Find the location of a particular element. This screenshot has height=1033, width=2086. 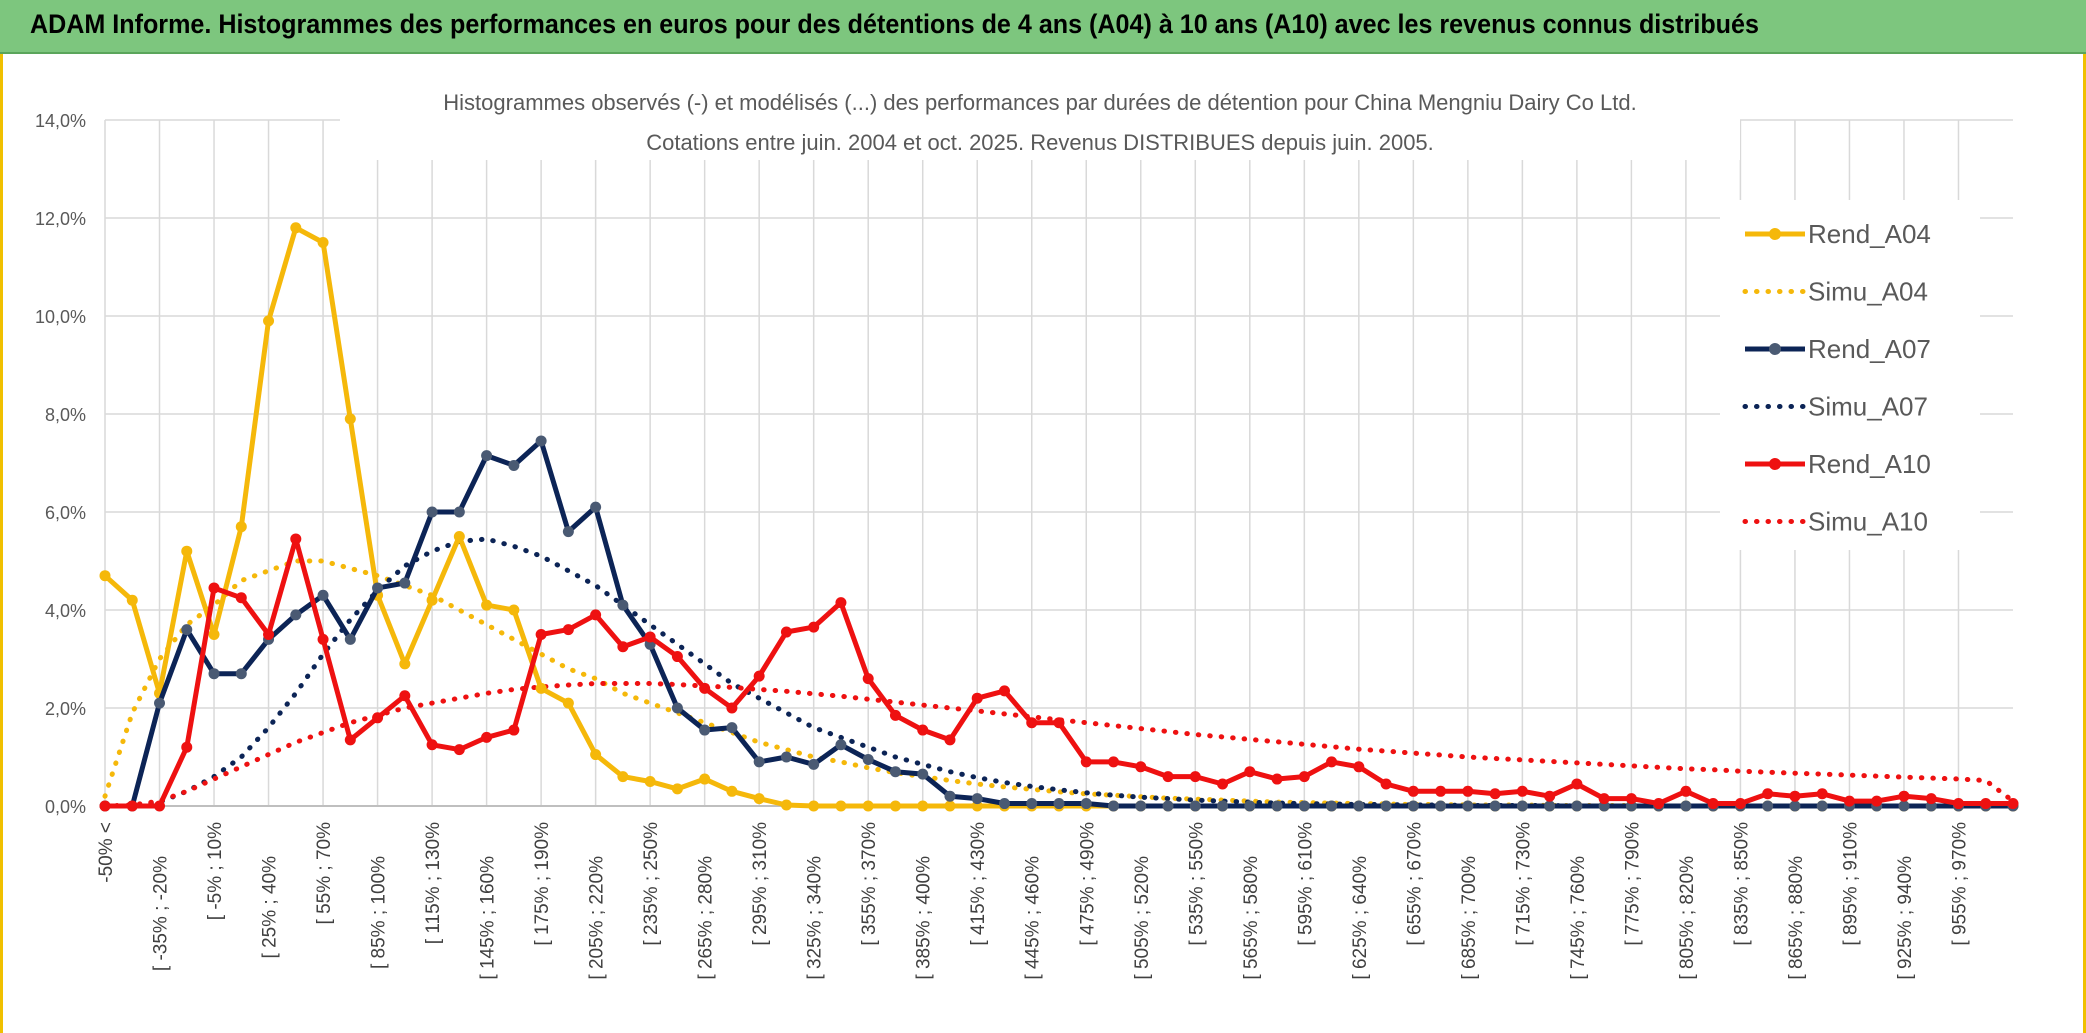

legend-marker-rend-a10 is located at coordinates (1775, 464).